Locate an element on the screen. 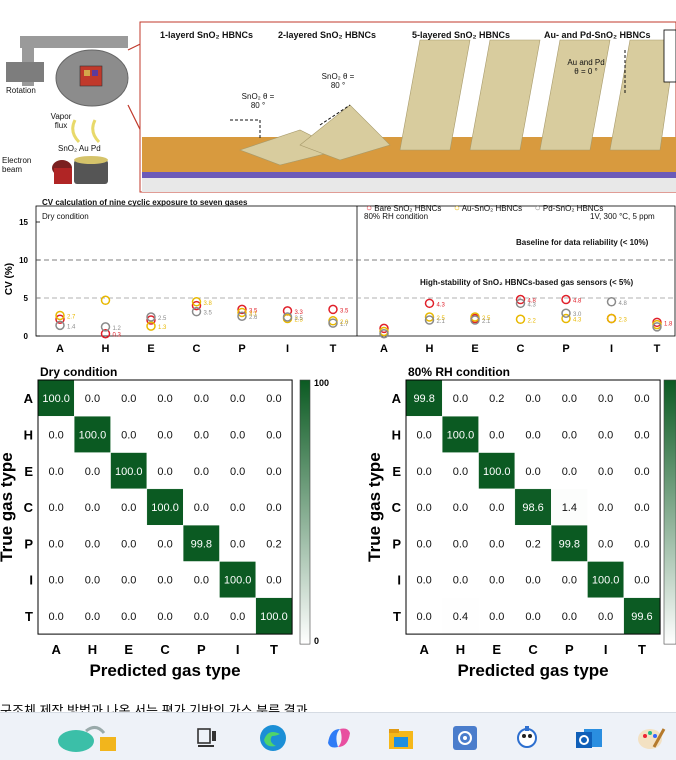 The height and width of the screenshot is (760, 676). heatmap-xtick: H is located at coordinates (92, 649).